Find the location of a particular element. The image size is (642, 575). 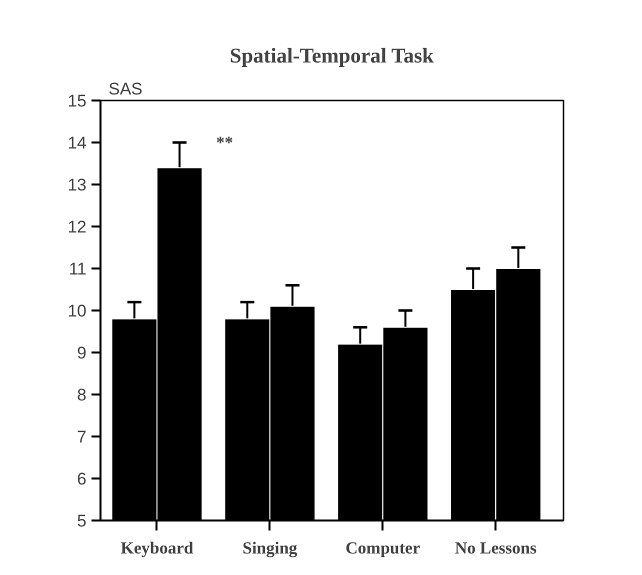

annotation: ** is located at coordinates (225, 142).